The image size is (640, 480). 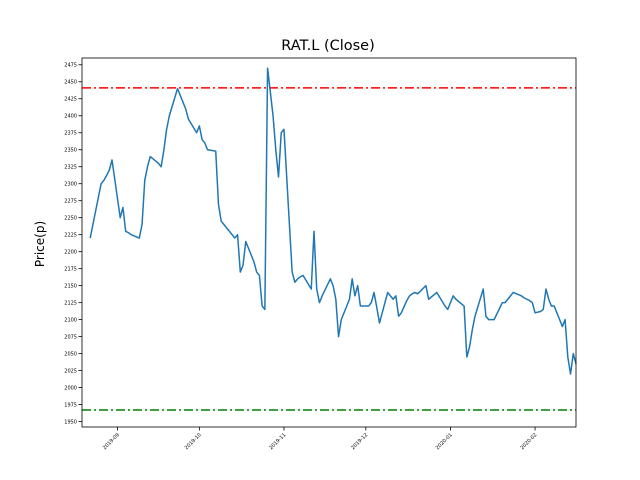 I want to click on y-tick-label: 2200, so click(x=70, y=252).